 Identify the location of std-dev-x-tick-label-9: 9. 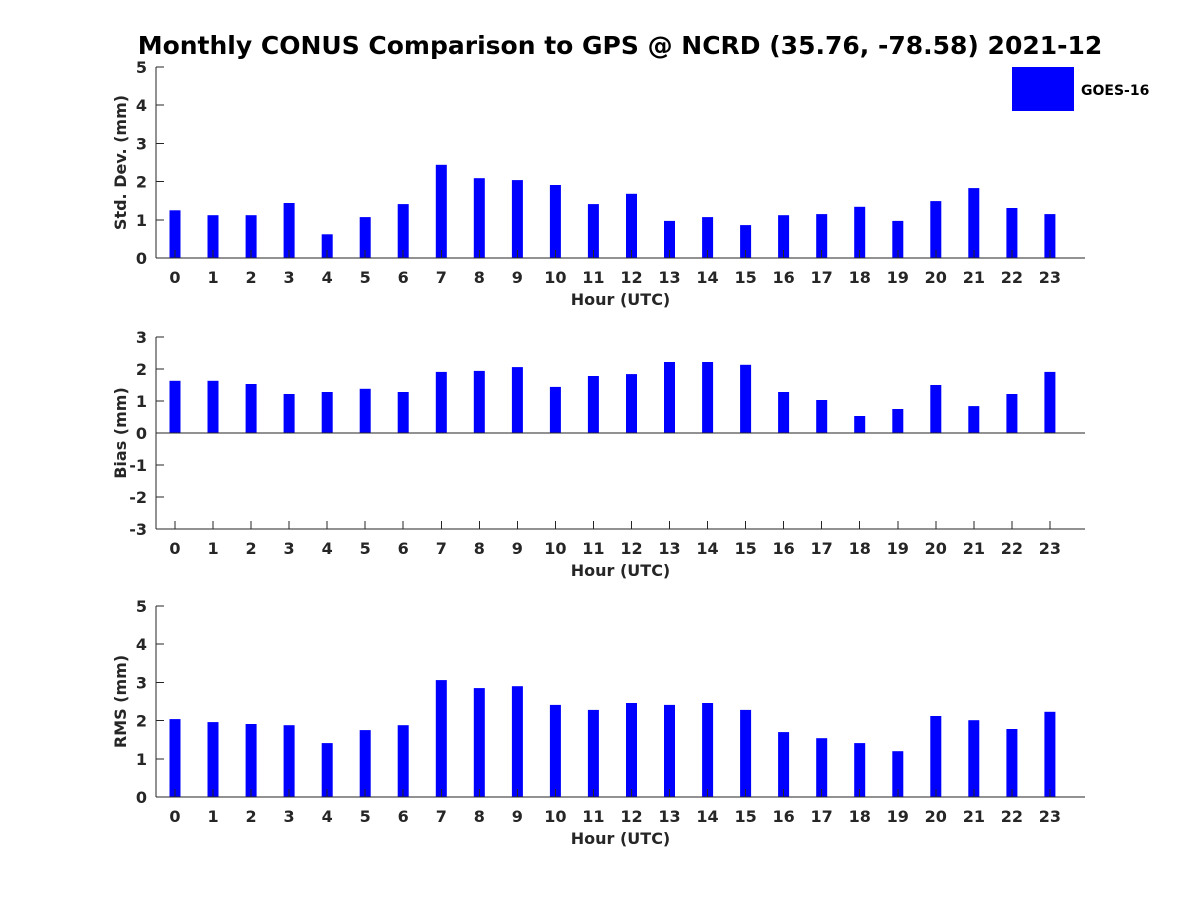
(517, 277).